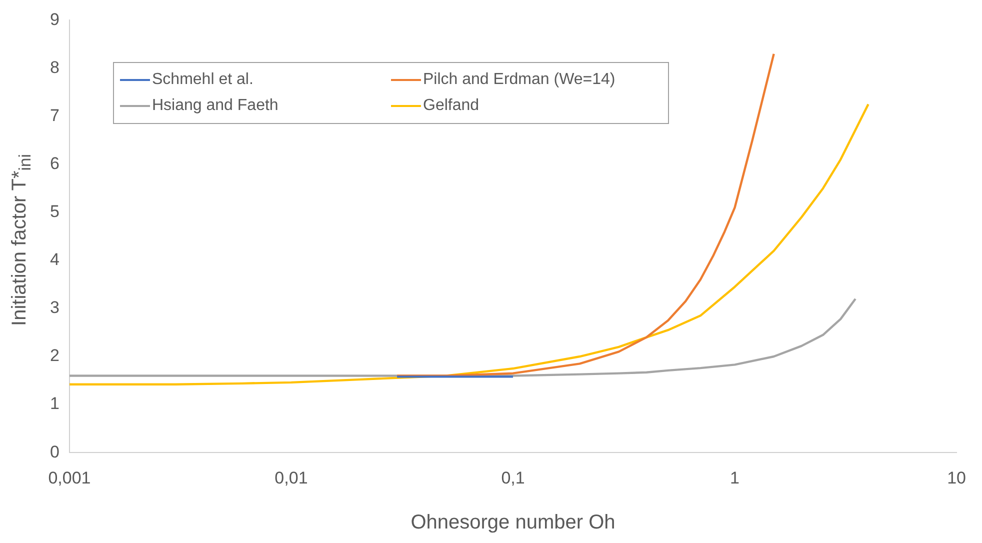 This screenshot has height=543, width=982. I want to click on x-tick-label: 10, so click(956, 478).